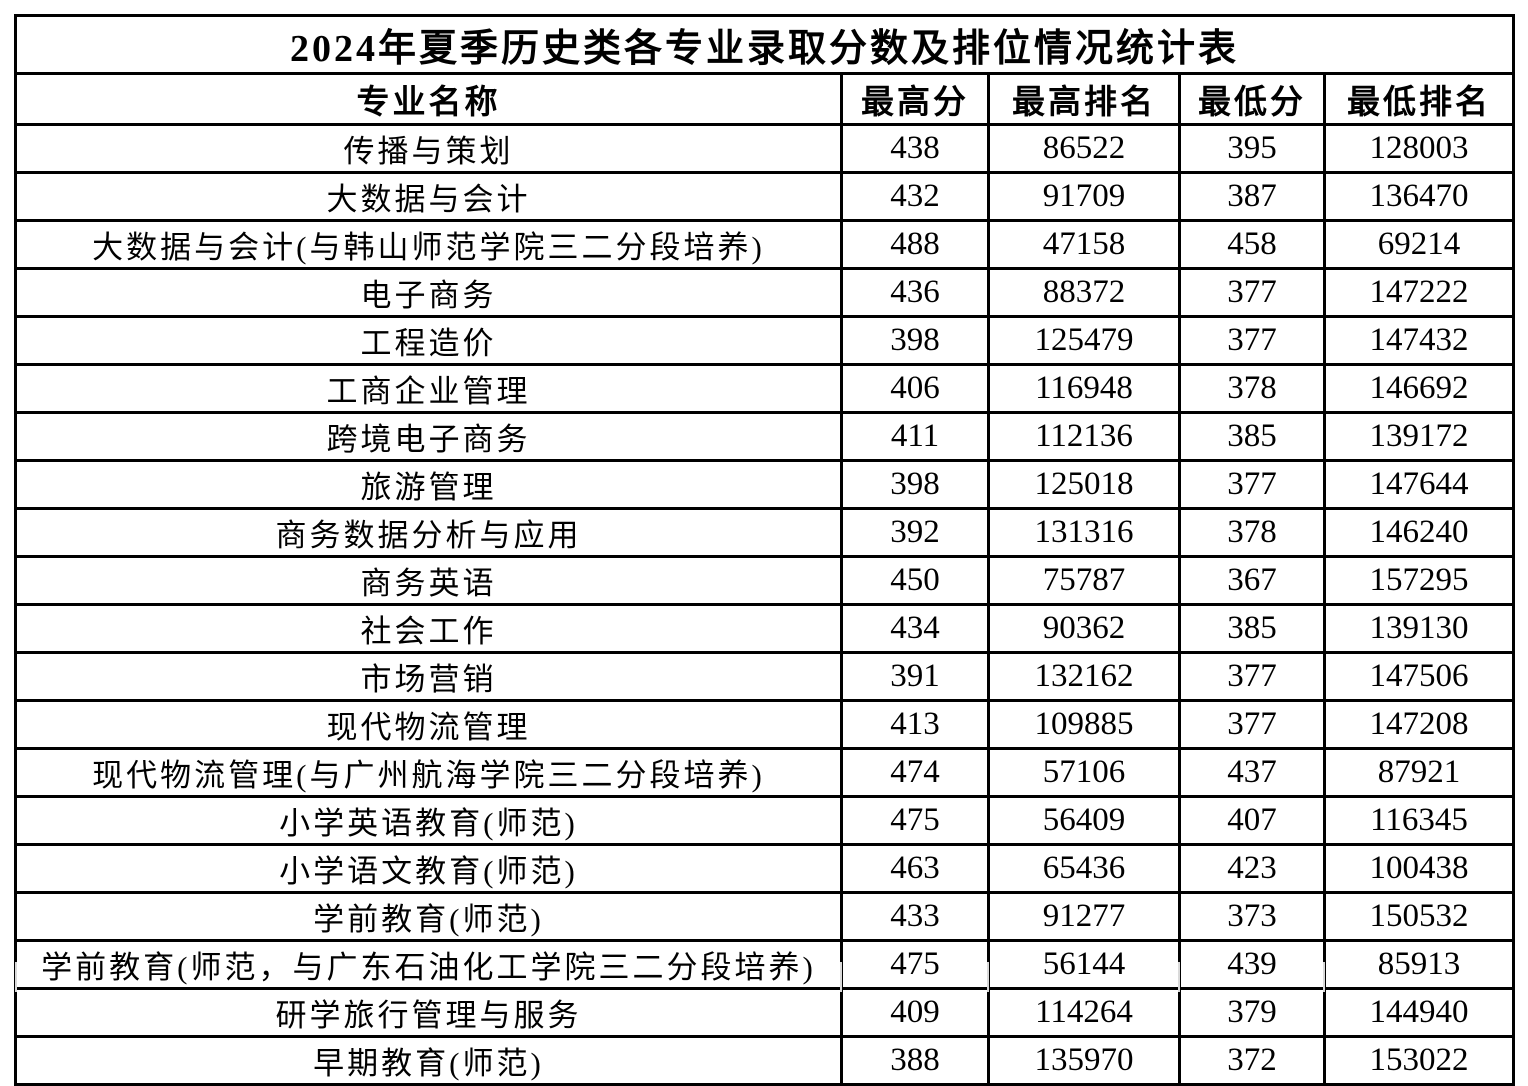 Image resolution: width=1528 pixels, height=1086 pixels. Describe the element at coordinates (915, 388) in the screenshot. I see `max-score-cell: 406` at that location.